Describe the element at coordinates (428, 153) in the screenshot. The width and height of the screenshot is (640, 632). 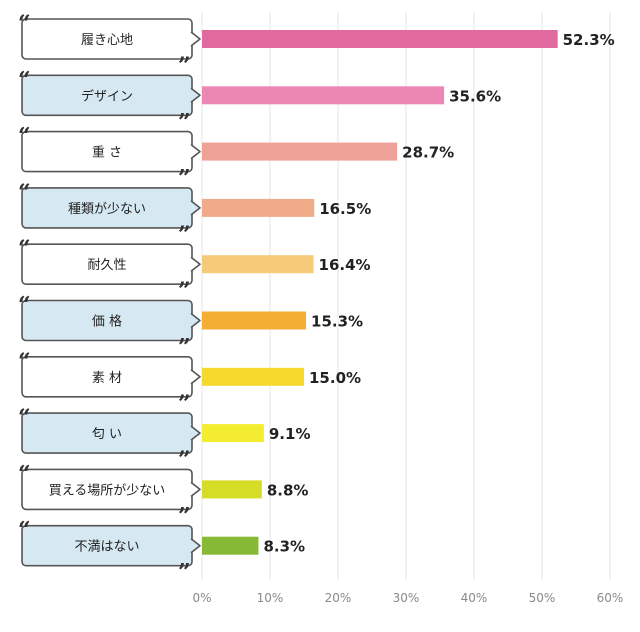
I see `value-label: 28.7%` at that location.